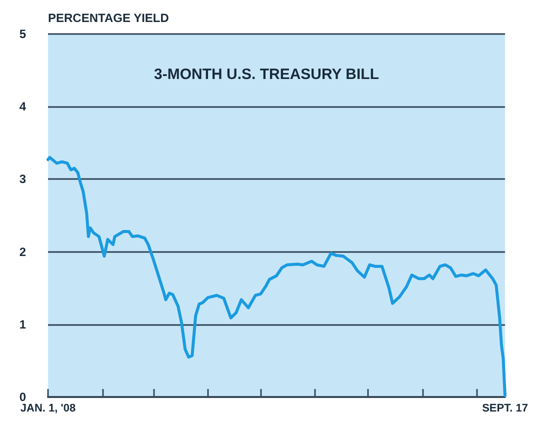 The image size is (533, 426). Describe the element at coordinates (267, 74) in the screenshot. I see `text: 3-MONTH U.S. TREASURY BILL` at that location.